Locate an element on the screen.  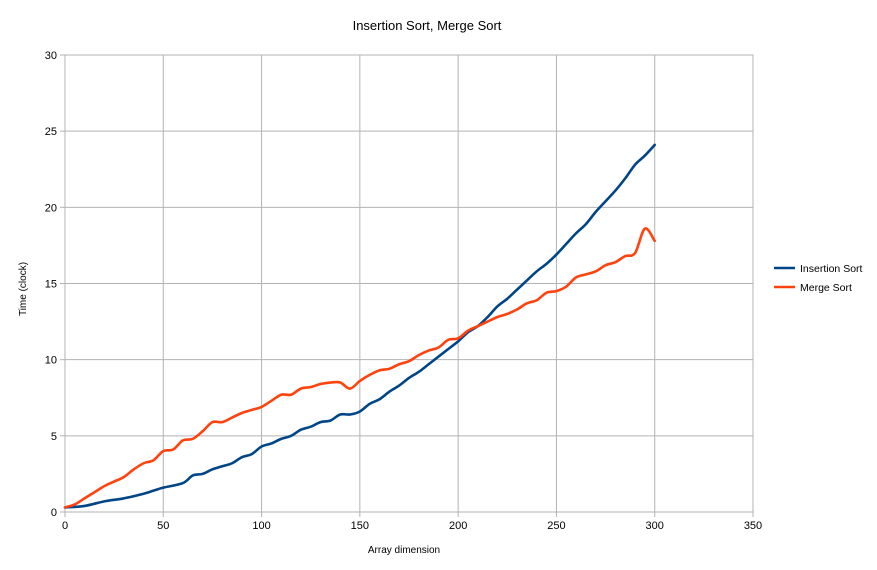
y-tick-label: 25 is located at coordinates (51, 132).